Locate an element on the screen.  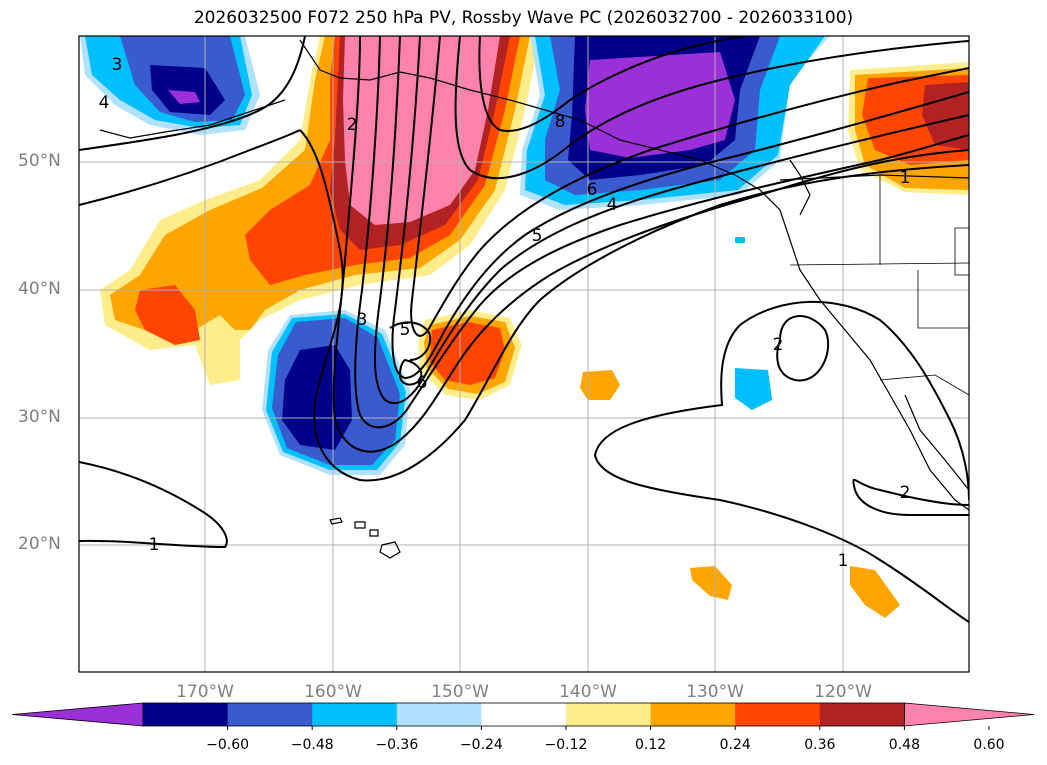
colorbar-extend-min is located at coordinates (77, 714).